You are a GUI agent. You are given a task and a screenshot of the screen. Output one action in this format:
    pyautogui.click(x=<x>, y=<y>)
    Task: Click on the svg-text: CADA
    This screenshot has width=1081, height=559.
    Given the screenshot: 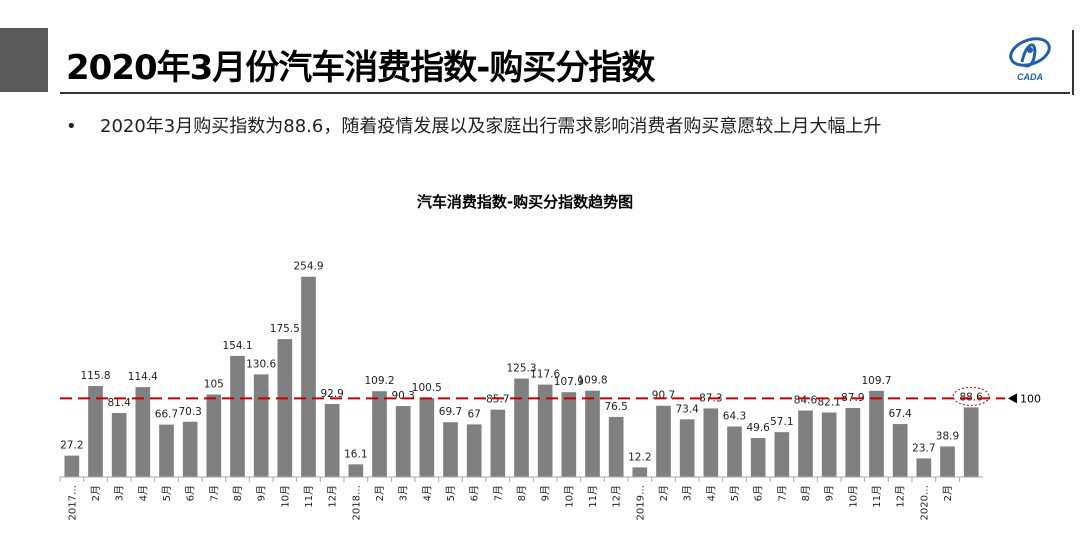 What is the action you would take?
    pyautogui.click(x=1030, y=77)
    